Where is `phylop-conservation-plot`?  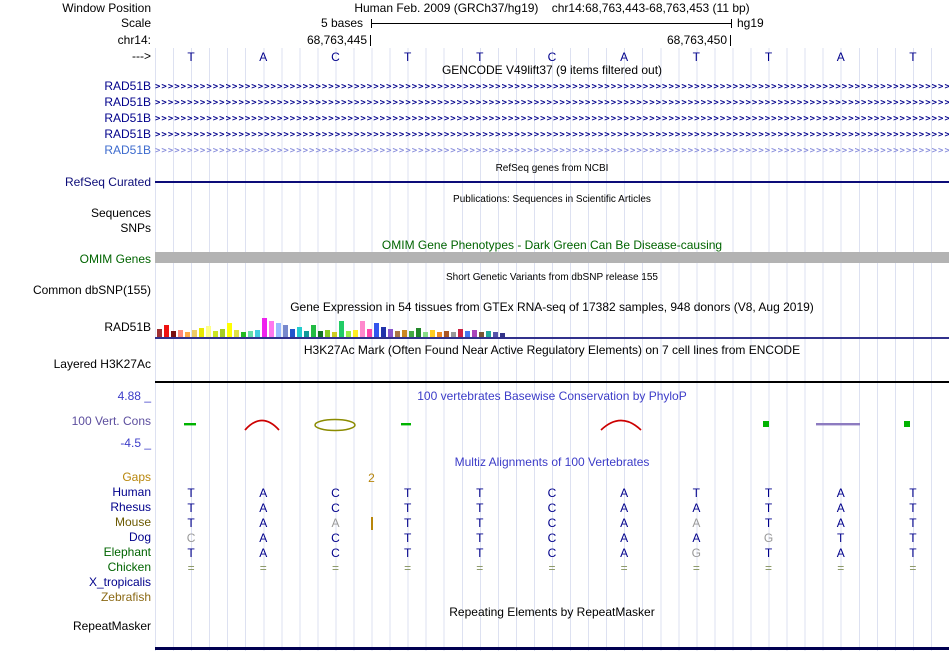
phylop-conservation-plot is located at coordinates (552, 426).